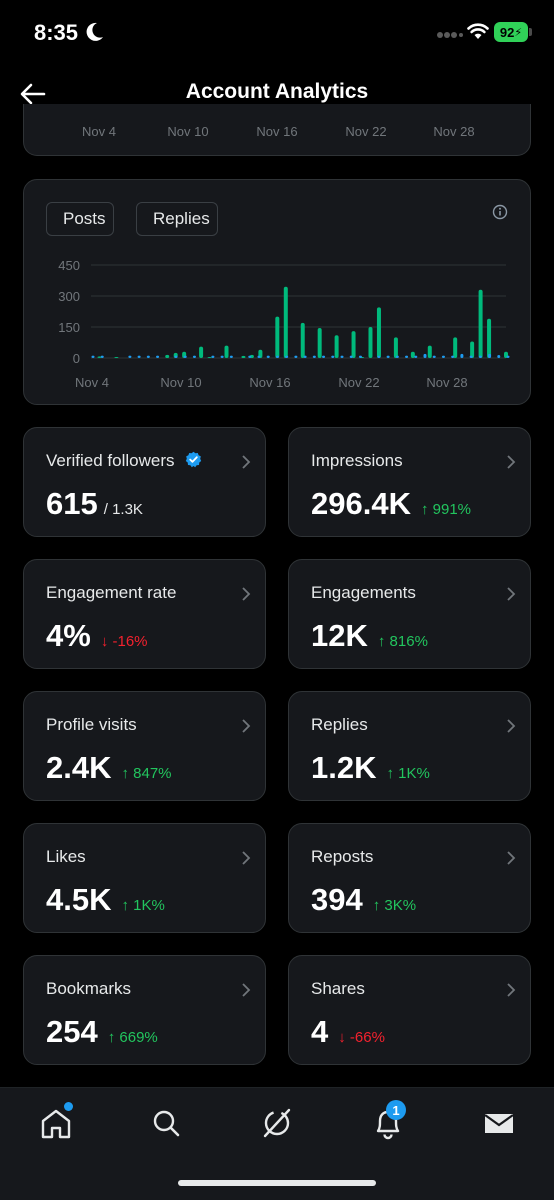  Describe the element at coordinates (394, 905) in the screenshot. I see `tile-change: ↑ 3K%` at that location.